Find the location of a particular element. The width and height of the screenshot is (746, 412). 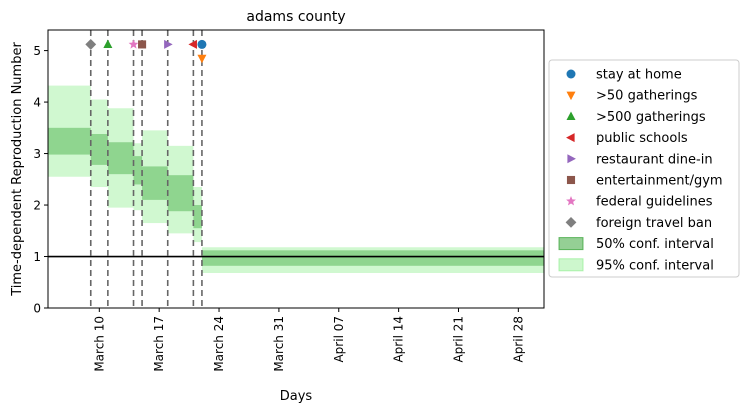

y-tick-label: 3 is located at coordinates (37, 154).